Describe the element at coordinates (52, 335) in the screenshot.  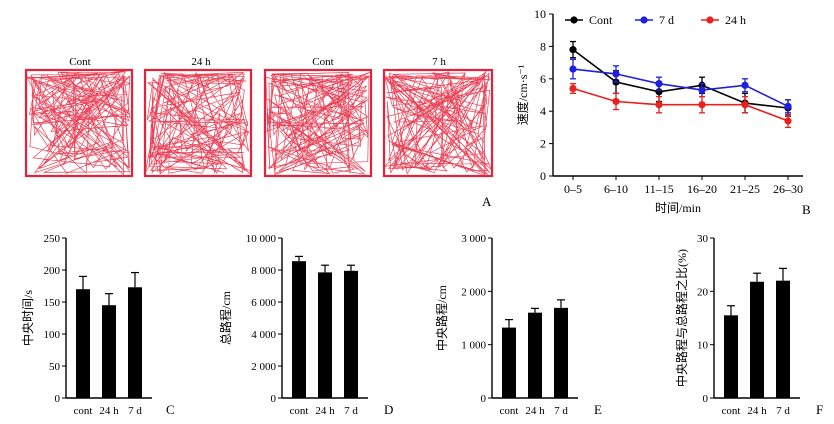
I see `y-tick-label: 100` at that location.